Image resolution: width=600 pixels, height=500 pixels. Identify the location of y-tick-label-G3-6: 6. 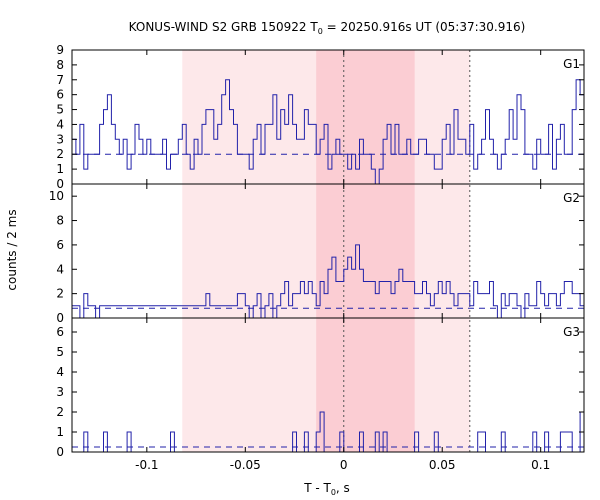
(60, 332).